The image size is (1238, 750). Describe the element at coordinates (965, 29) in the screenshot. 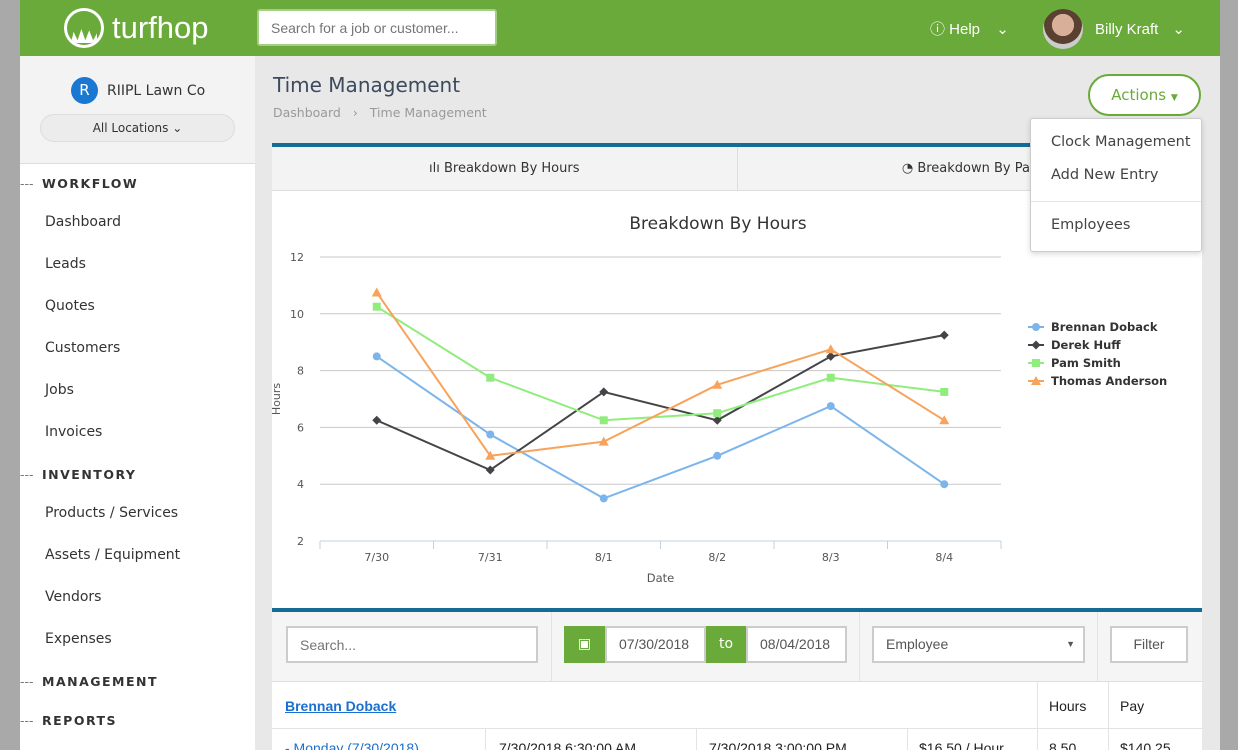

I see `help-label: Help` at that location.